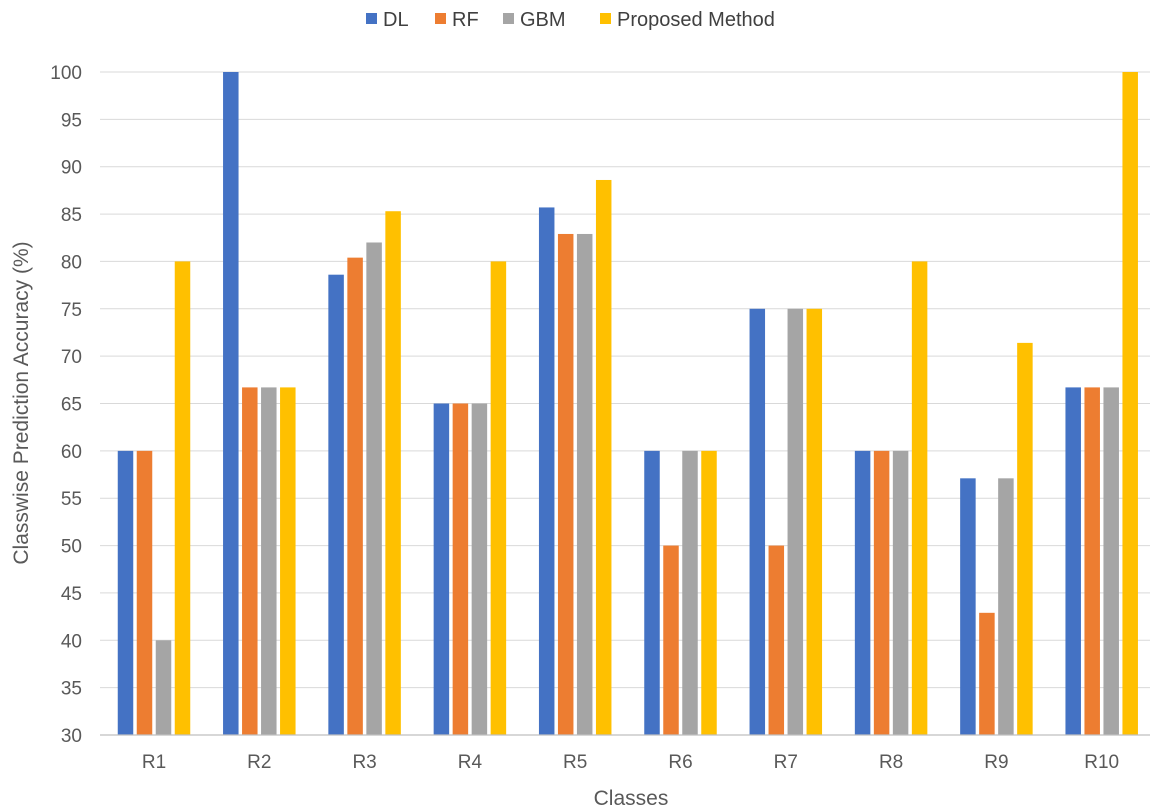  I want to click on x-tick-label: R8, so click(891, 762).